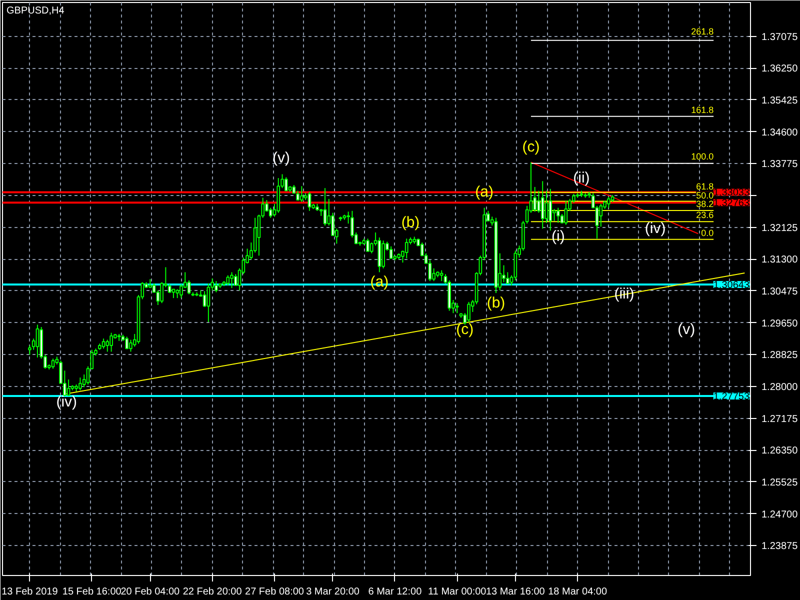  What do you see at coordinates (457, 592) in the screenshot?
I see `x-tick-label: 11 Mar 00:00` at bounding box center [457, 592].